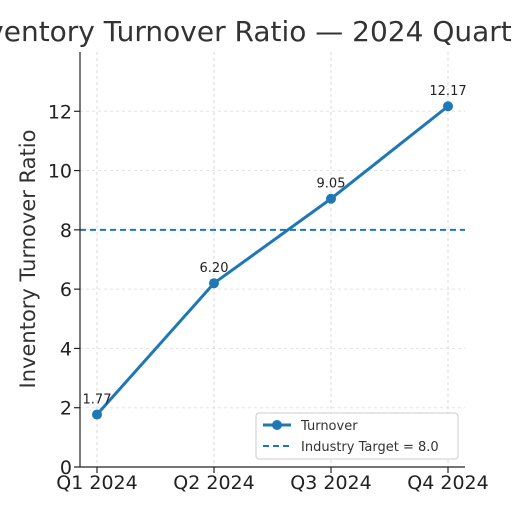  What do you see at coordinates (96, 483) in the screenshot?
I see `x-tick-label: Q1 2024` at bounding box center [96, 483].